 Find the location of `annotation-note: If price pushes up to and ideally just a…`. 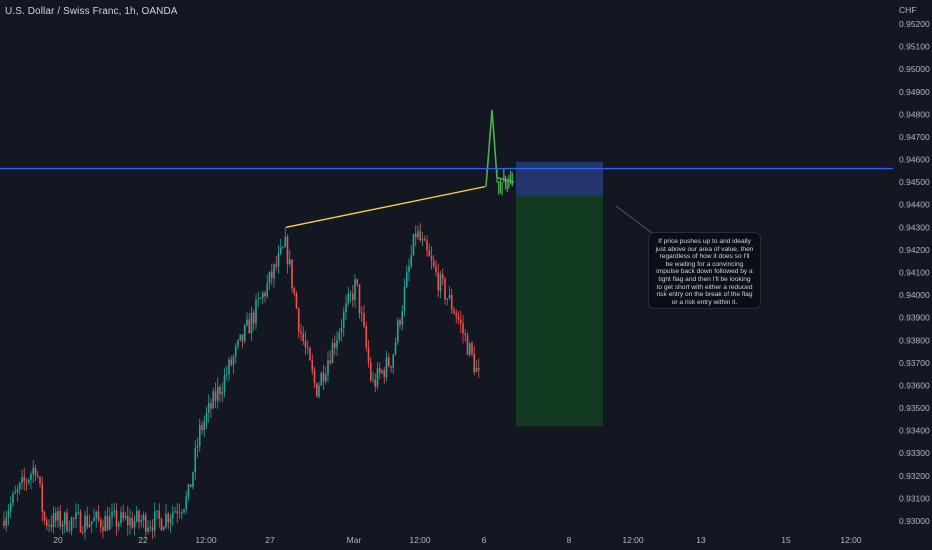

annotation-note: If price pushes up to and ideally just a… is located at coordinates (704, 270).